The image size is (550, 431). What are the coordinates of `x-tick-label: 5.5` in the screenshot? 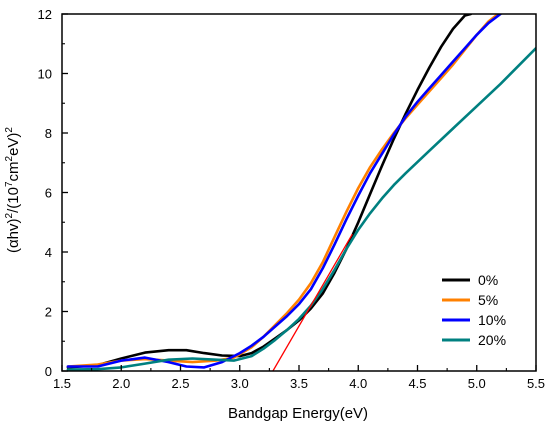 It's located at (536, 383).